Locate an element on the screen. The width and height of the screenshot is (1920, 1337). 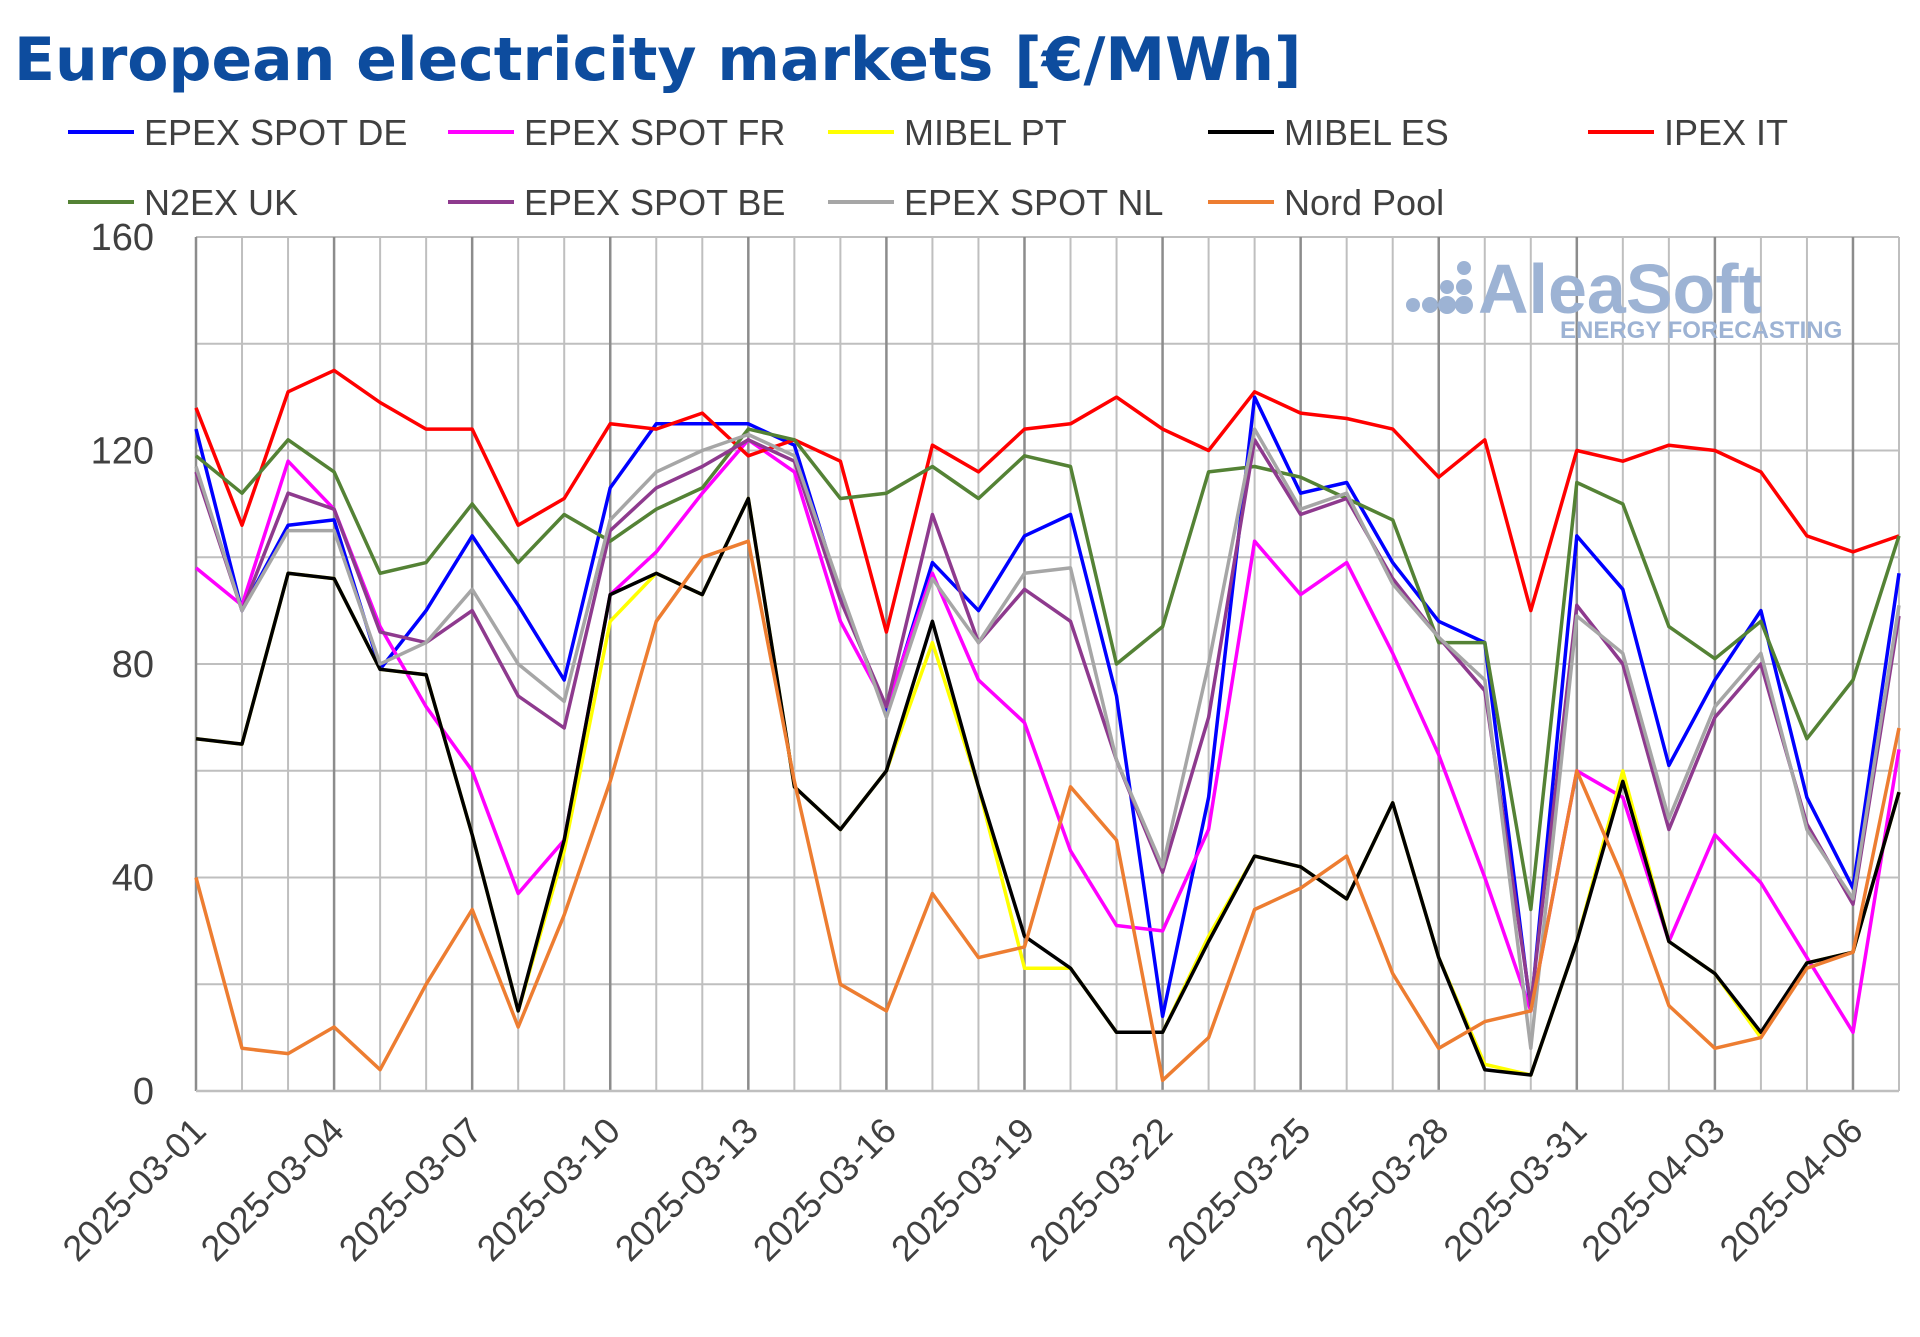
x-tick-label: 2025-04-03 is located at coordinates (1652, 1189).